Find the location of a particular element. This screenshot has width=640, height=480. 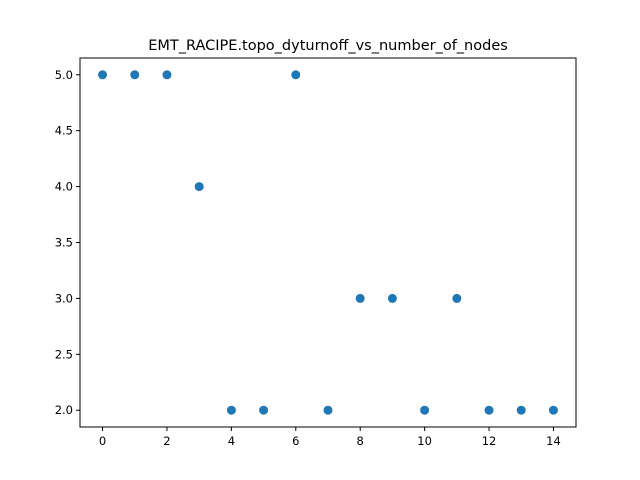

x-tick-label: 10 is located at coordinates (424, 441).